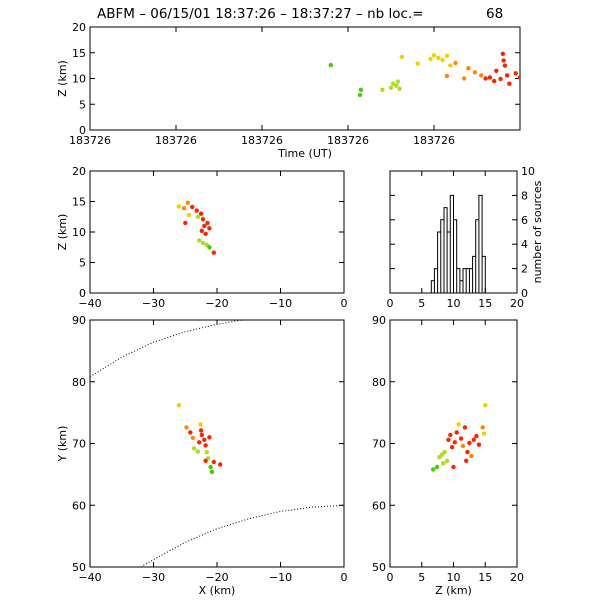 The image size is (600, 600). I want to click on z_y-ytick-label: 80, so click(379, 382).